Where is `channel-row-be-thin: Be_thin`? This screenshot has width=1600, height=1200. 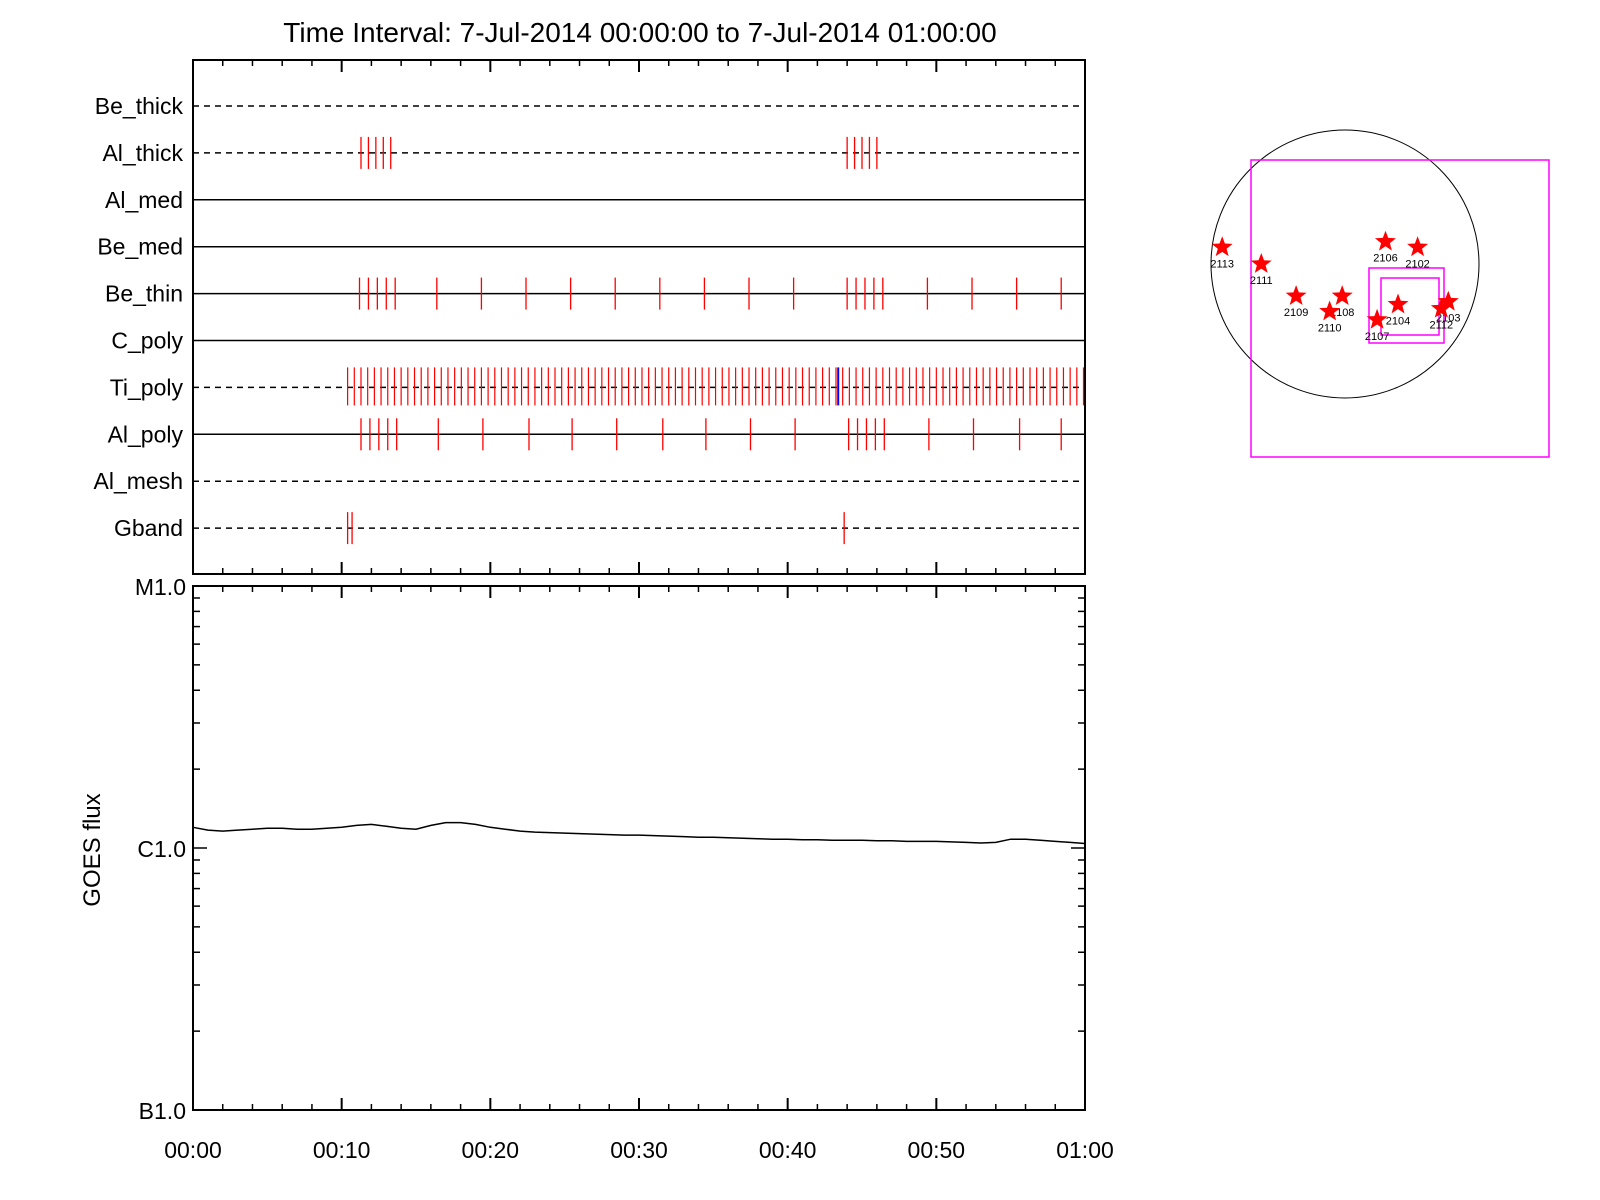
channel-row-be-thin: Be_thin is located at coordinates (595, 293).